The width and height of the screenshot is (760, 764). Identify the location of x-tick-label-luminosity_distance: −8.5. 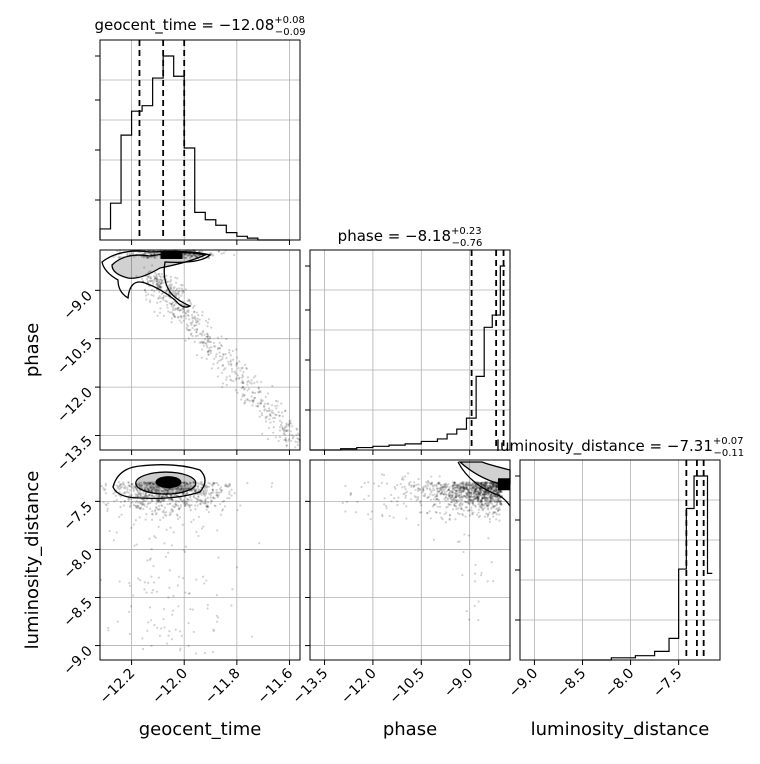
(571, 683).